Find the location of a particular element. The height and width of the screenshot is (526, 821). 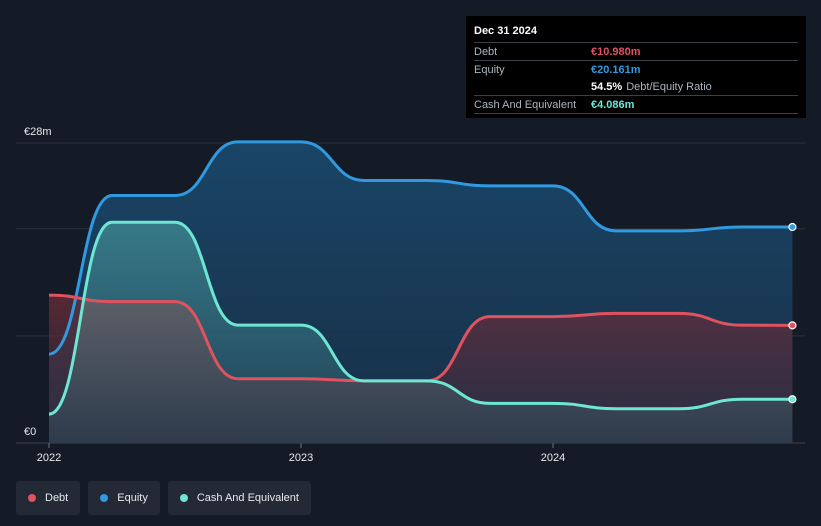

legend-label-debt: Debt is located at coordinates (57, 498).